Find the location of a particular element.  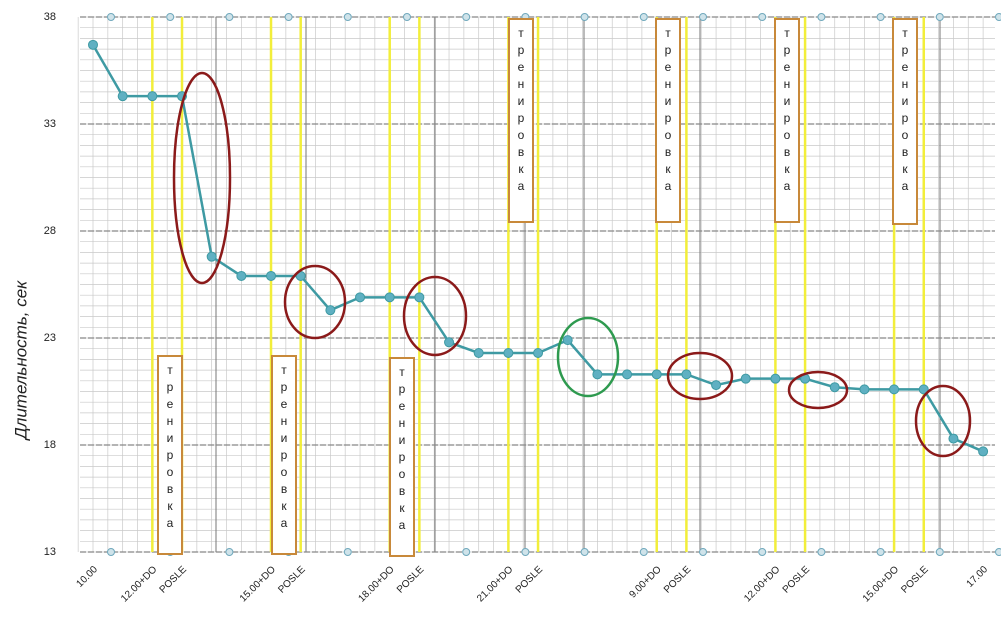

x-tick-label: 9.00+DO is located at coordinates (645, 582).